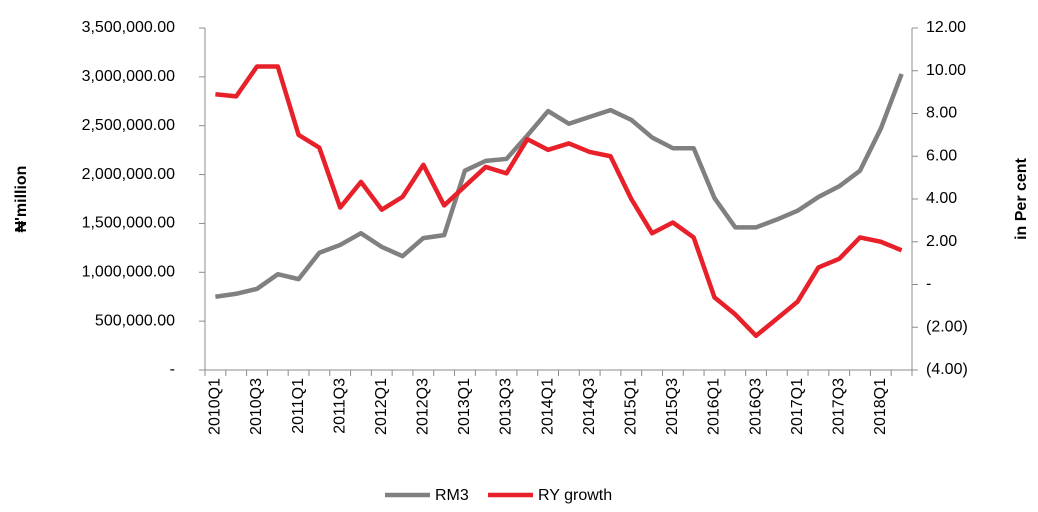 The height and width of the screenshot is (512, 1038). What do you see at coordinates (714, 406) in the screenshot?
I see `x-tick-label: 2016Q1` at bounding box center [714, 406].